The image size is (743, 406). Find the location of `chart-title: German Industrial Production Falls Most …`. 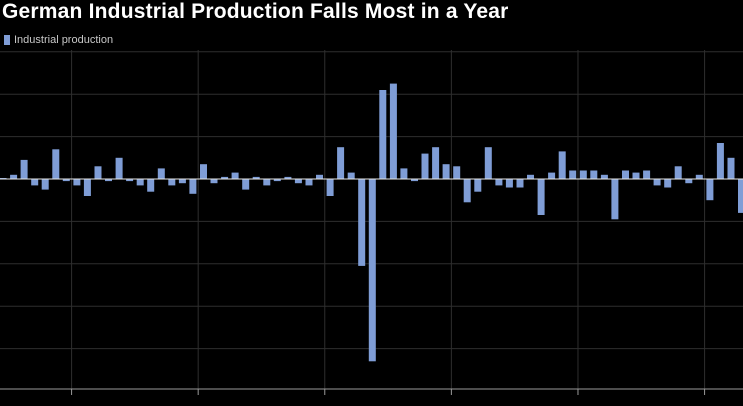

chart-title: German Industrial Production Falls Most … is located at coordinates (255, 11).